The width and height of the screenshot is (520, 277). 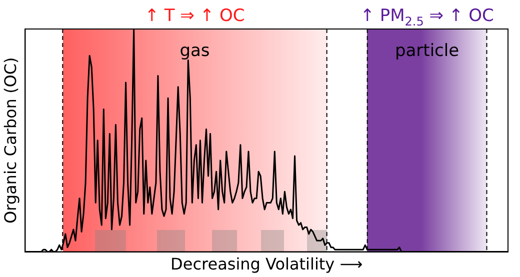 I want to click on y-axis-title: Organic Carbon (OC), so click(x=10, y=140).